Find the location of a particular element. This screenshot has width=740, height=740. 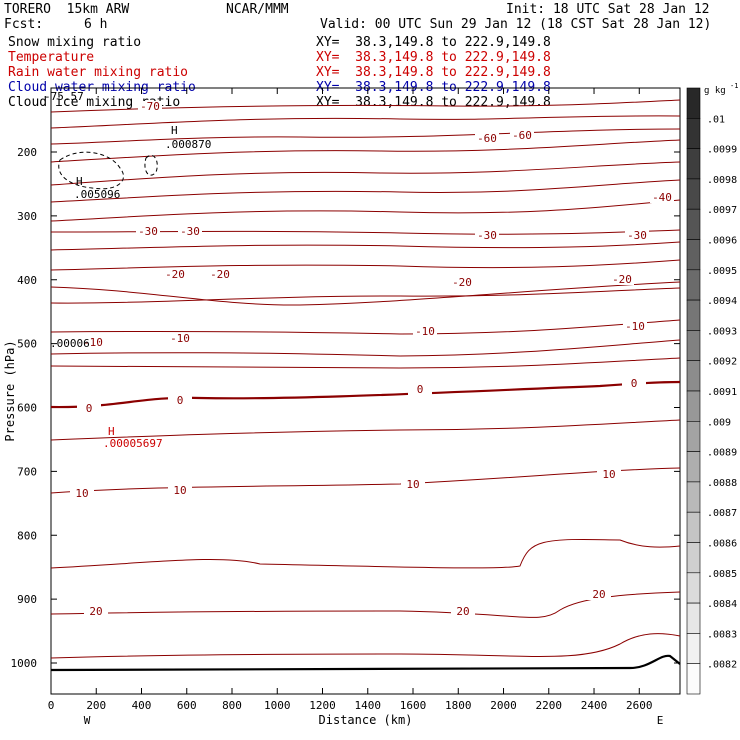

colorbar-label: .0096 is located at coordinates (722, 241).